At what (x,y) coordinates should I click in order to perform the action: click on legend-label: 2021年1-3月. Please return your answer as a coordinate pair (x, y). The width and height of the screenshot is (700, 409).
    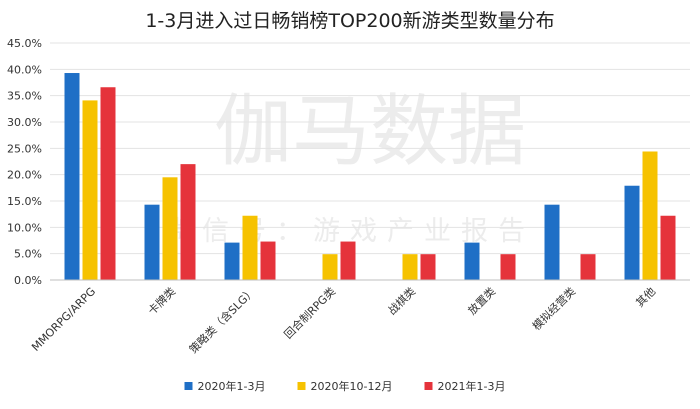
    Looking at the image, I should click on (472, 386).